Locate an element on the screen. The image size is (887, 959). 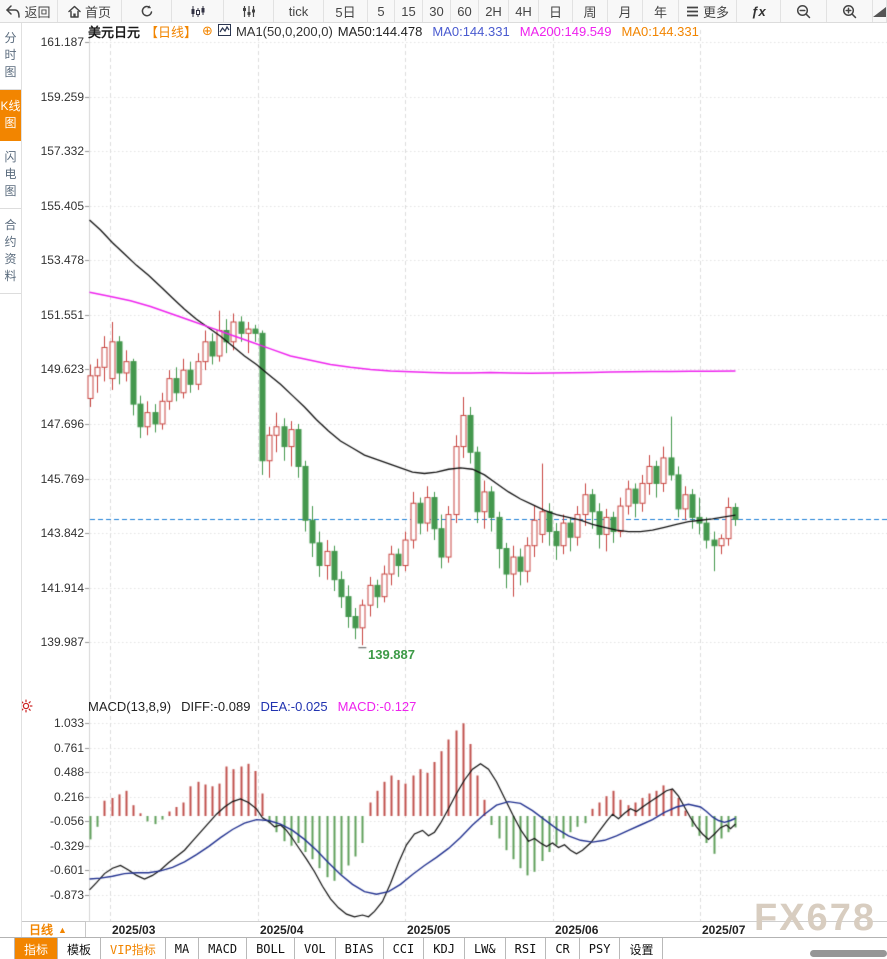
add-indicator-icon: ⊕ is located at coordinates (207, 30).